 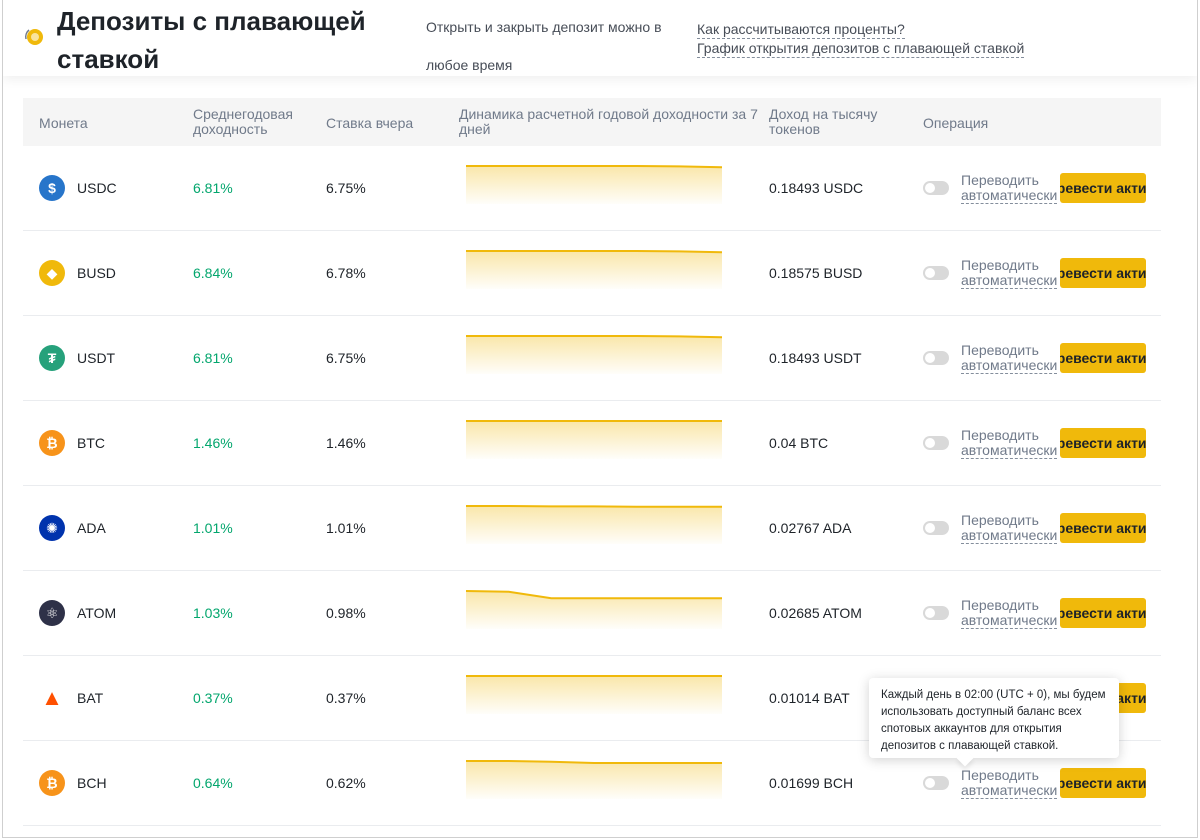 I want to click on yesterday-rate: 0.62%, so click(x=346, y=783).